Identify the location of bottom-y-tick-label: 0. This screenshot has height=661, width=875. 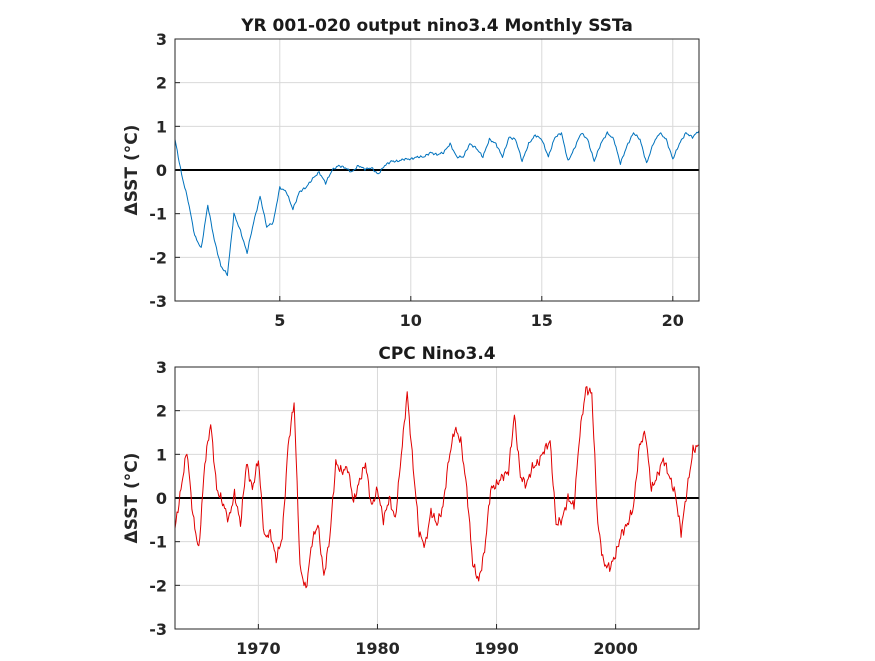
(161, 498).